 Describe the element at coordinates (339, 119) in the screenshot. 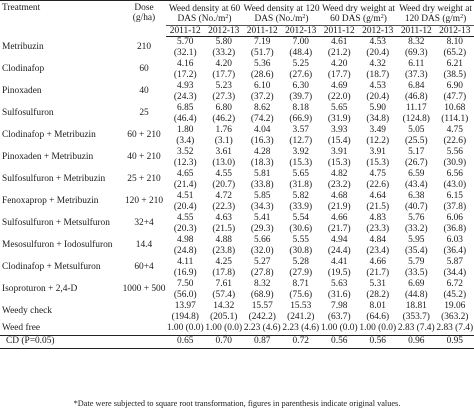

I see `original-value-cell: (31.9)` at that location.